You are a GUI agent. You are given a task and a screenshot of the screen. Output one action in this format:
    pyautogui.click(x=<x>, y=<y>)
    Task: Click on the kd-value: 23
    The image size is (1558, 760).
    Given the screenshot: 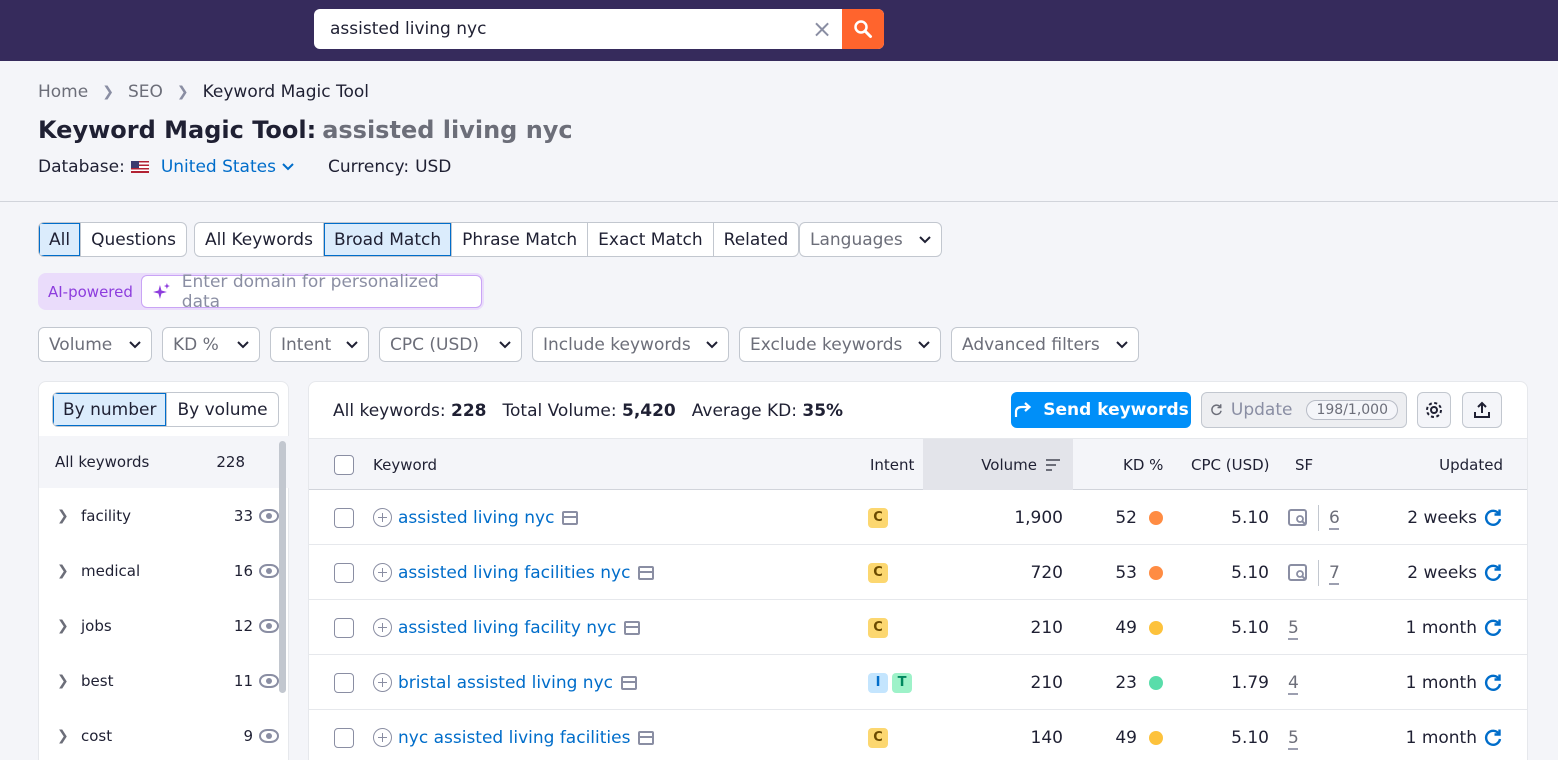 What is the action you would take?
    pyautogui.click(x=1126, y=682)
    